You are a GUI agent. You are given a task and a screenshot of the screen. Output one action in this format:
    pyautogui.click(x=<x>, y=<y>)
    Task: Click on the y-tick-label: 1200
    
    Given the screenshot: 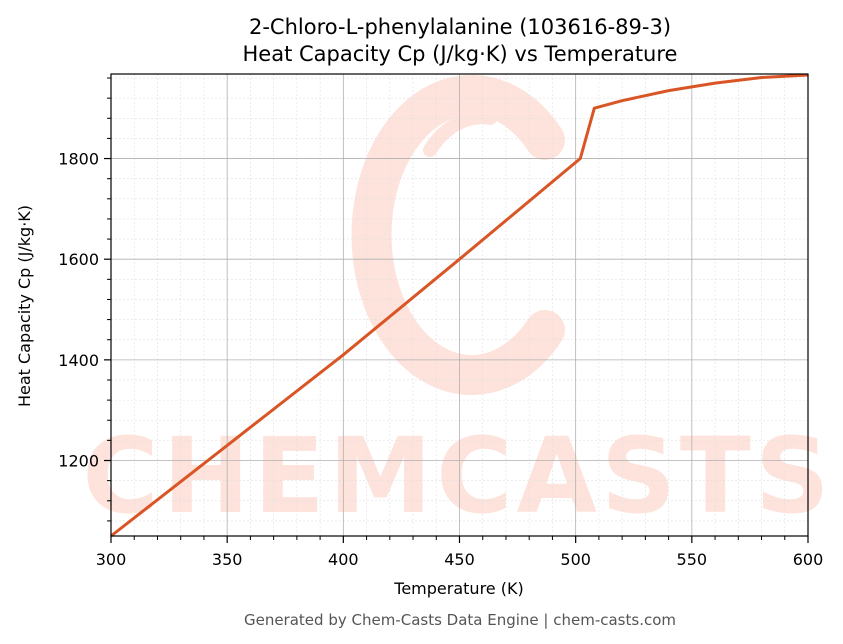 What is the action you would take?
    pyautogui.click(x=78, y=461)
    